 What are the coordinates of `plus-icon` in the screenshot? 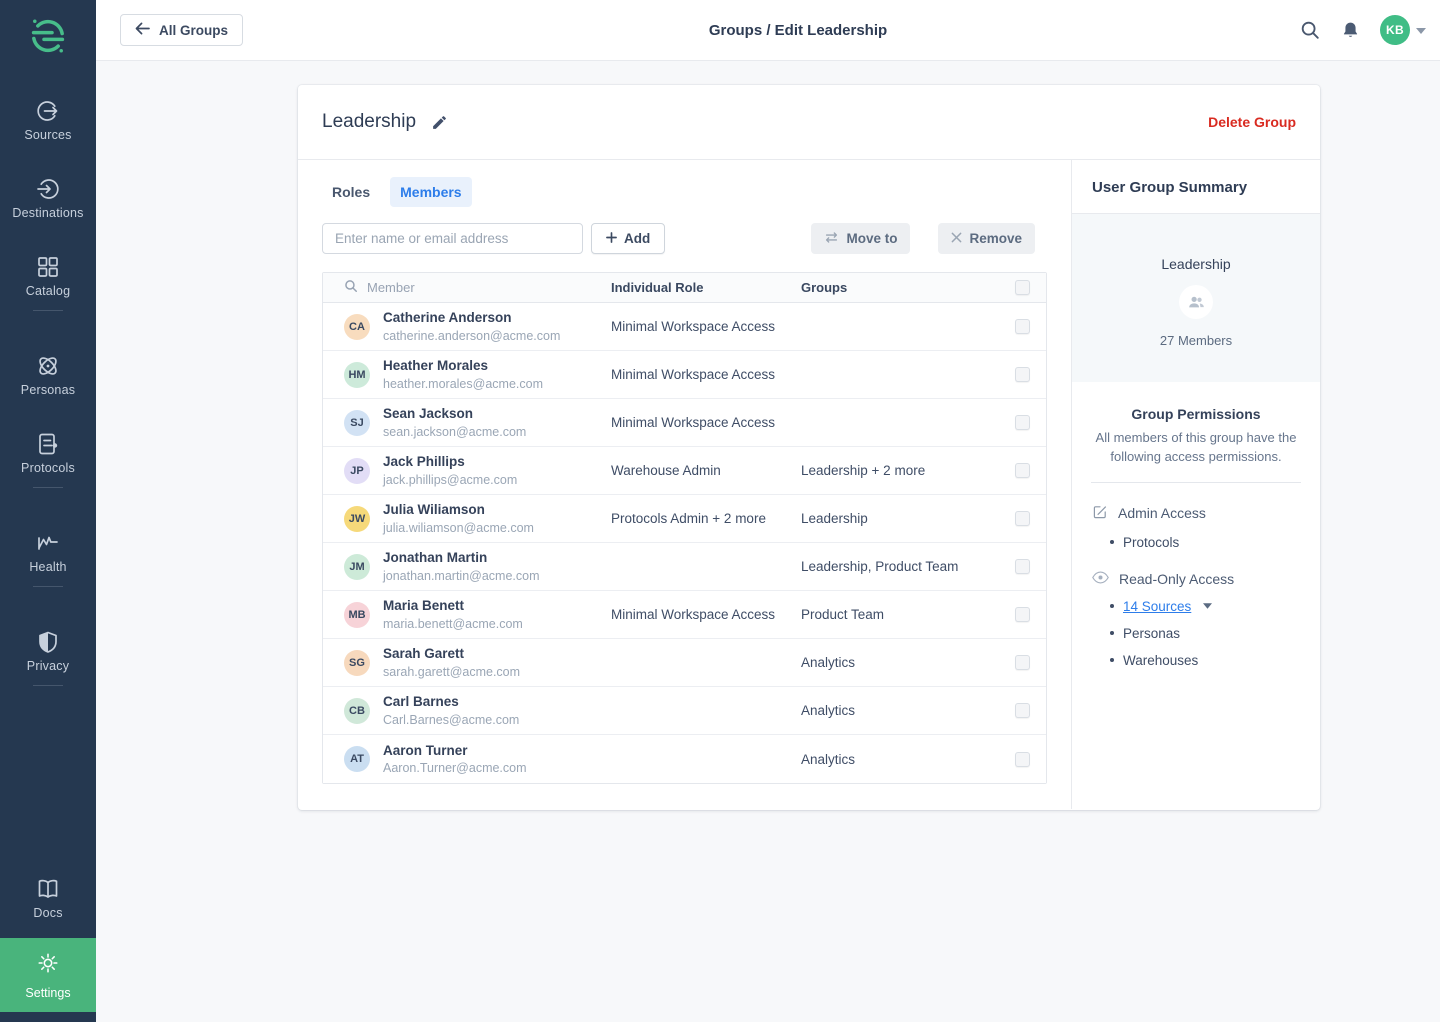 It's located at (611, 238).